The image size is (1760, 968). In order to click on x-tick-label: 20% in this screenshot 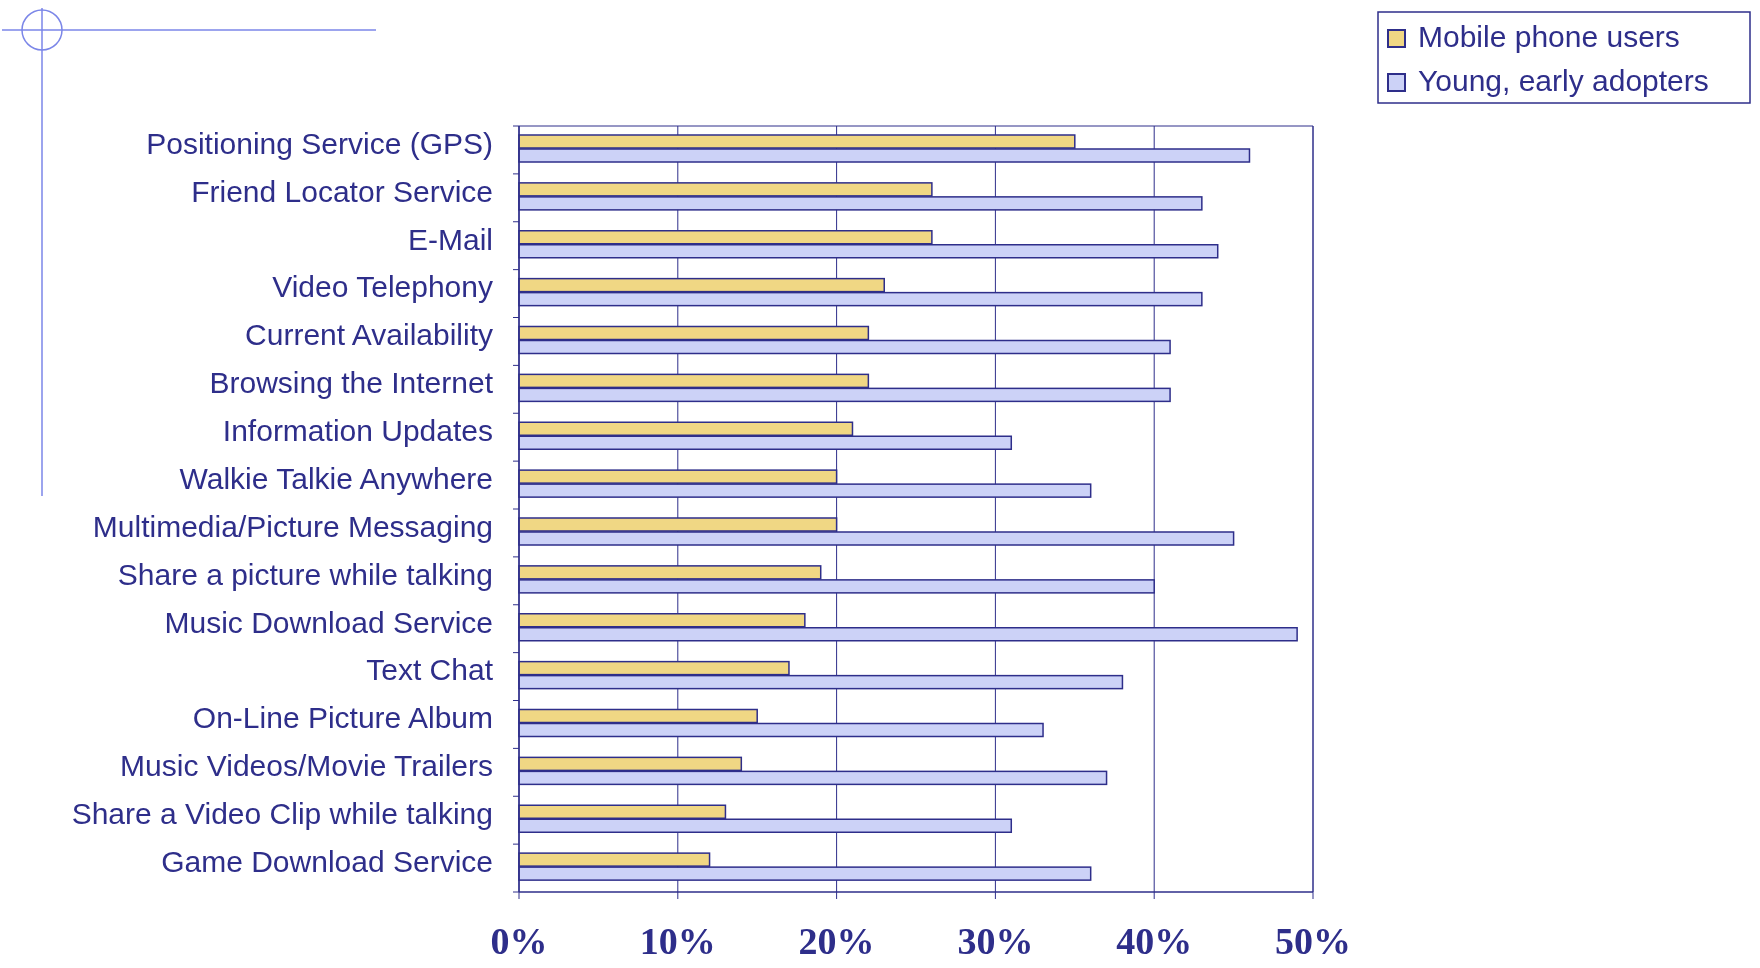, I will do `click(836, 941)`.